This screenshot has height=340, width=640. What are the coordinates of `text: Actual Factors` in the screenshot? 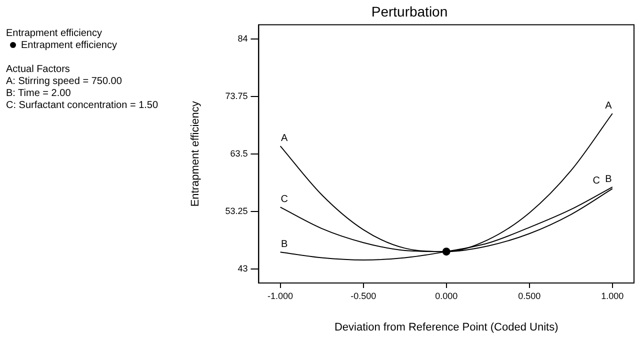 It's located at (38, 70).